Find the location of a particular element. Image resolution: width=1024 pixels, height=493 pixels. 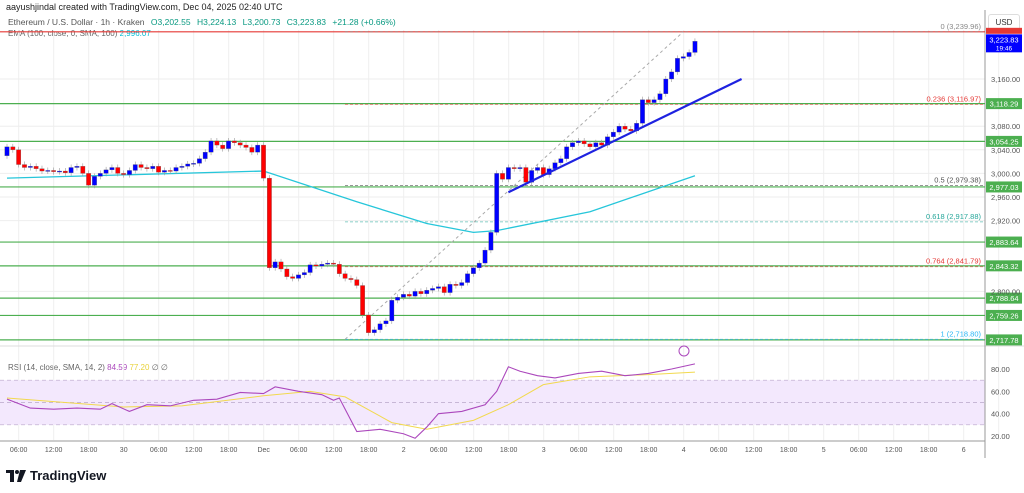

rsi-tick-label: 60.00 is located at coordinates (1000, 391).